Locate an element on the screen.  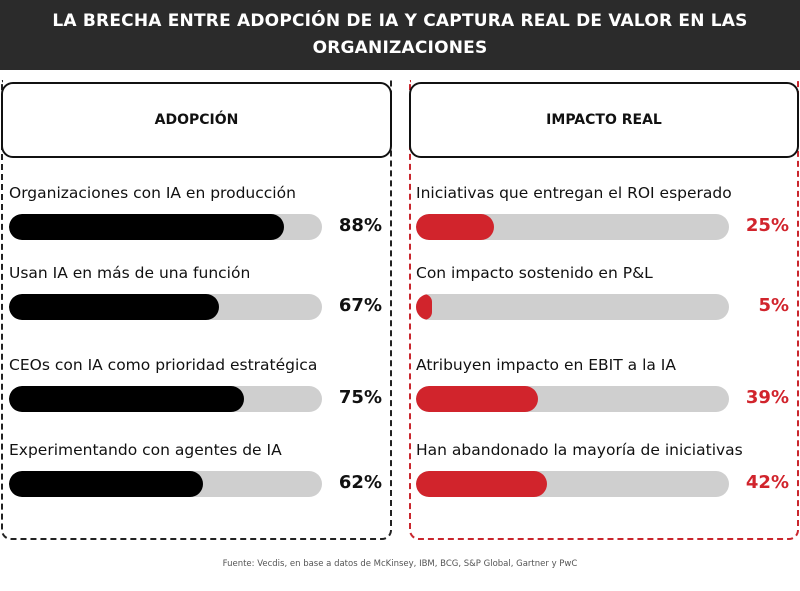
bar-value-label: 67% is located at coordinates (360, 305).